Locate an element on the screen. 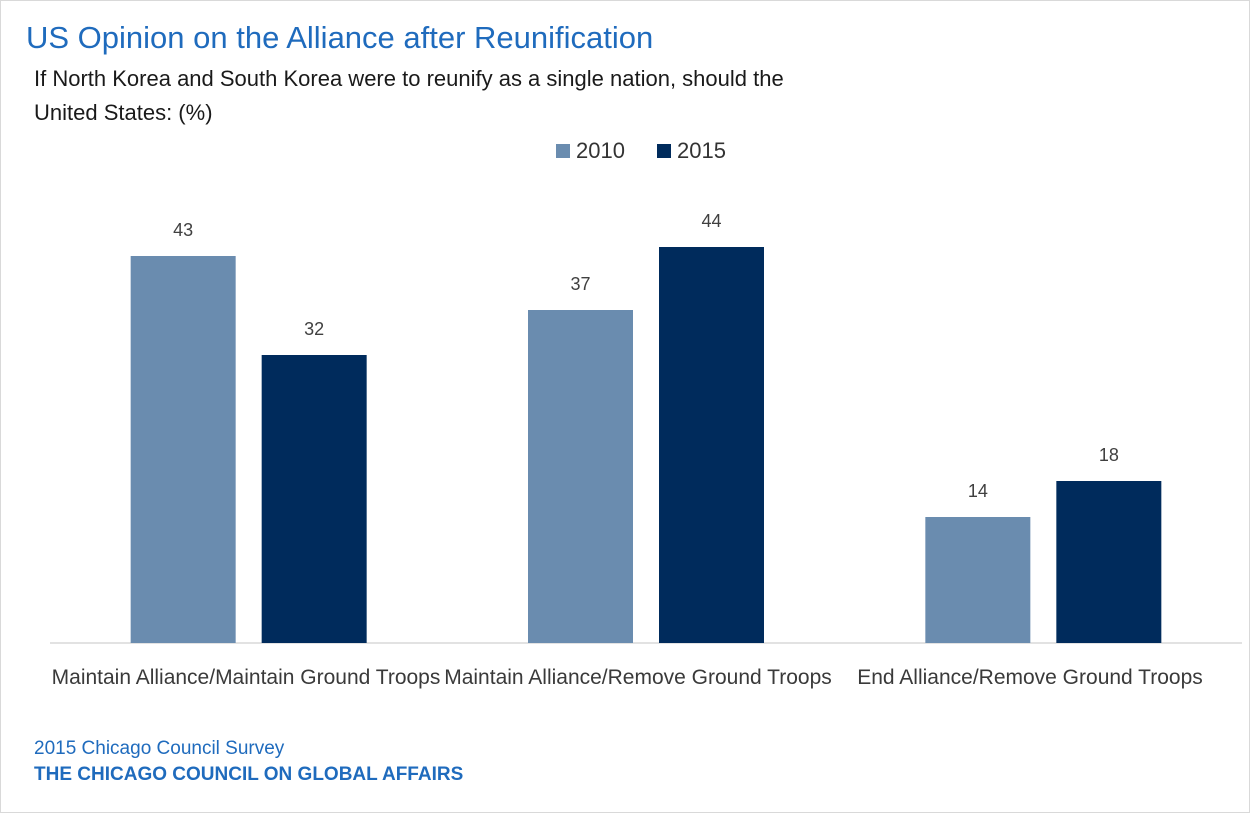 The height and width of the screenshot is (815, 1252). data-label-2010-0: 43 is located at coordinates (183, 230).